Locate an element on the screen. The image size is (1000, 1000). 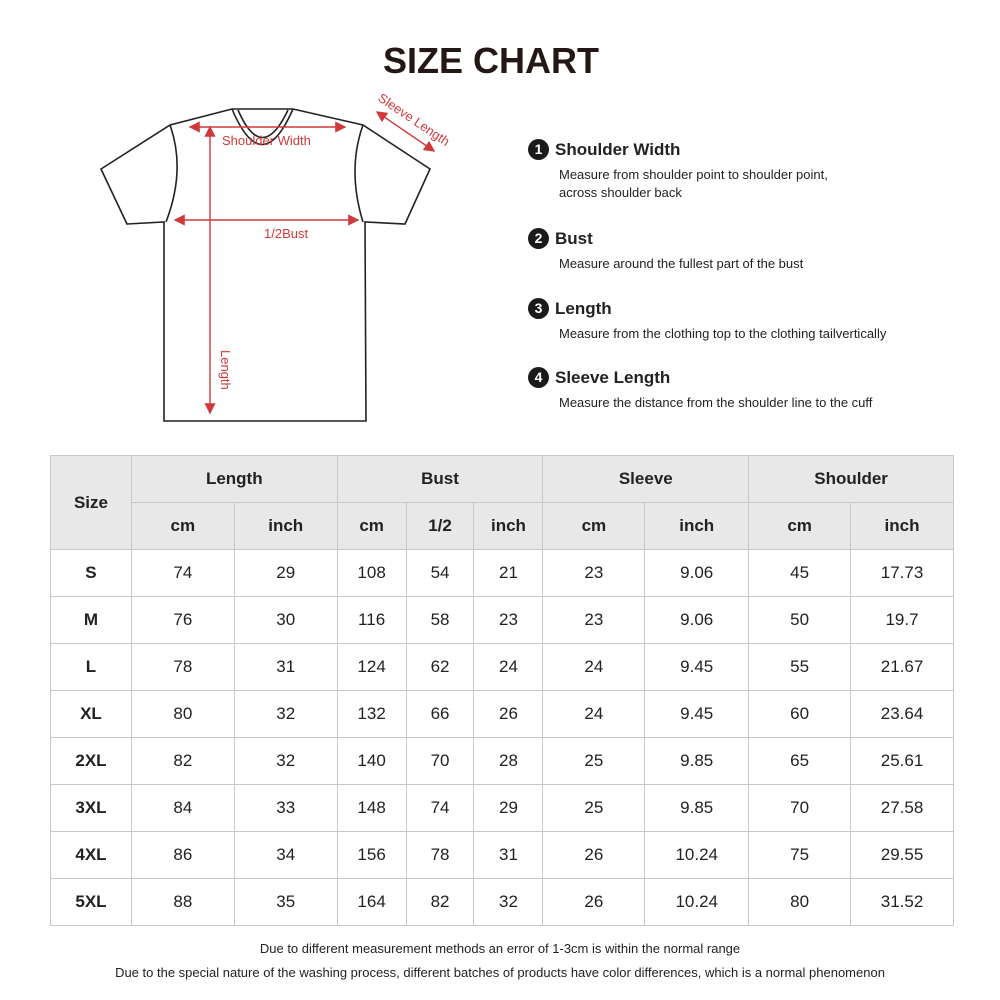
size-cell: 4XL is located at coordinates (91, 855).